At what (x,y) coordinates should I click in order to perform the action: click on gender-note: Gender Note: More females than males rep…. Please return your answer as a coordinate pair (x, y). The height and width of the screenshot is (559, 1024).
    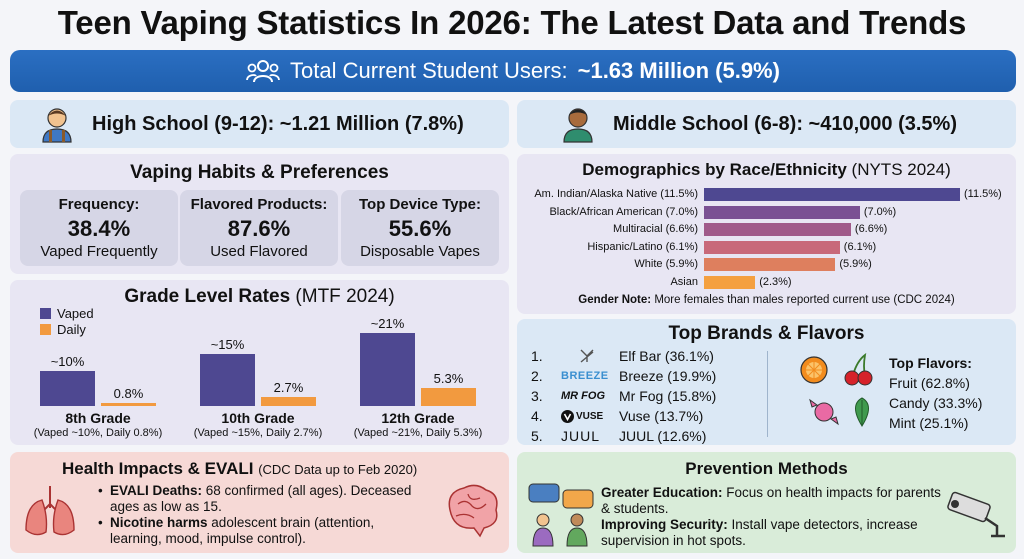
    Looking at the image, I should click on (766, 300).